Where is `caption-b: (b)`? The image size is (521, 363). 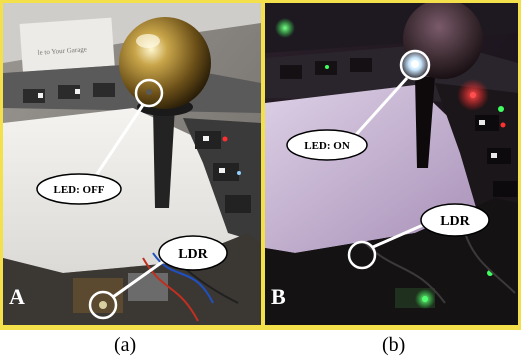
caption-b: (b) is located at coordinates (394, 345).